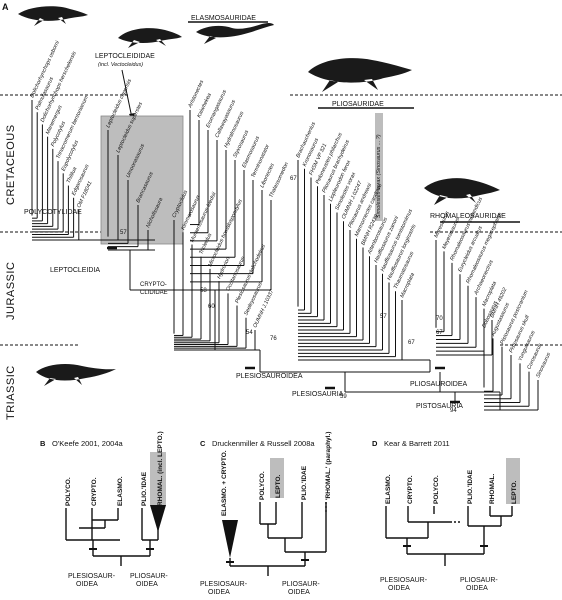  What do you see at coordinates (492, 488) in the screenshot?
I see `panel-d-taxon-5: RHOMAL.` at bounding box center [492, 488].